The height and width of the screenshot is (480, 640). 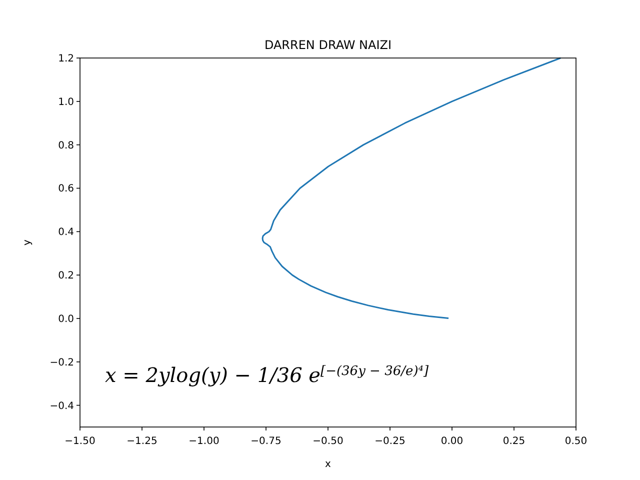 I want to click on annotation: x = 2ylog(y) − 1/36 e$^{[−(36y − 36/e)⁴]}$, so click(x=267, y=375).